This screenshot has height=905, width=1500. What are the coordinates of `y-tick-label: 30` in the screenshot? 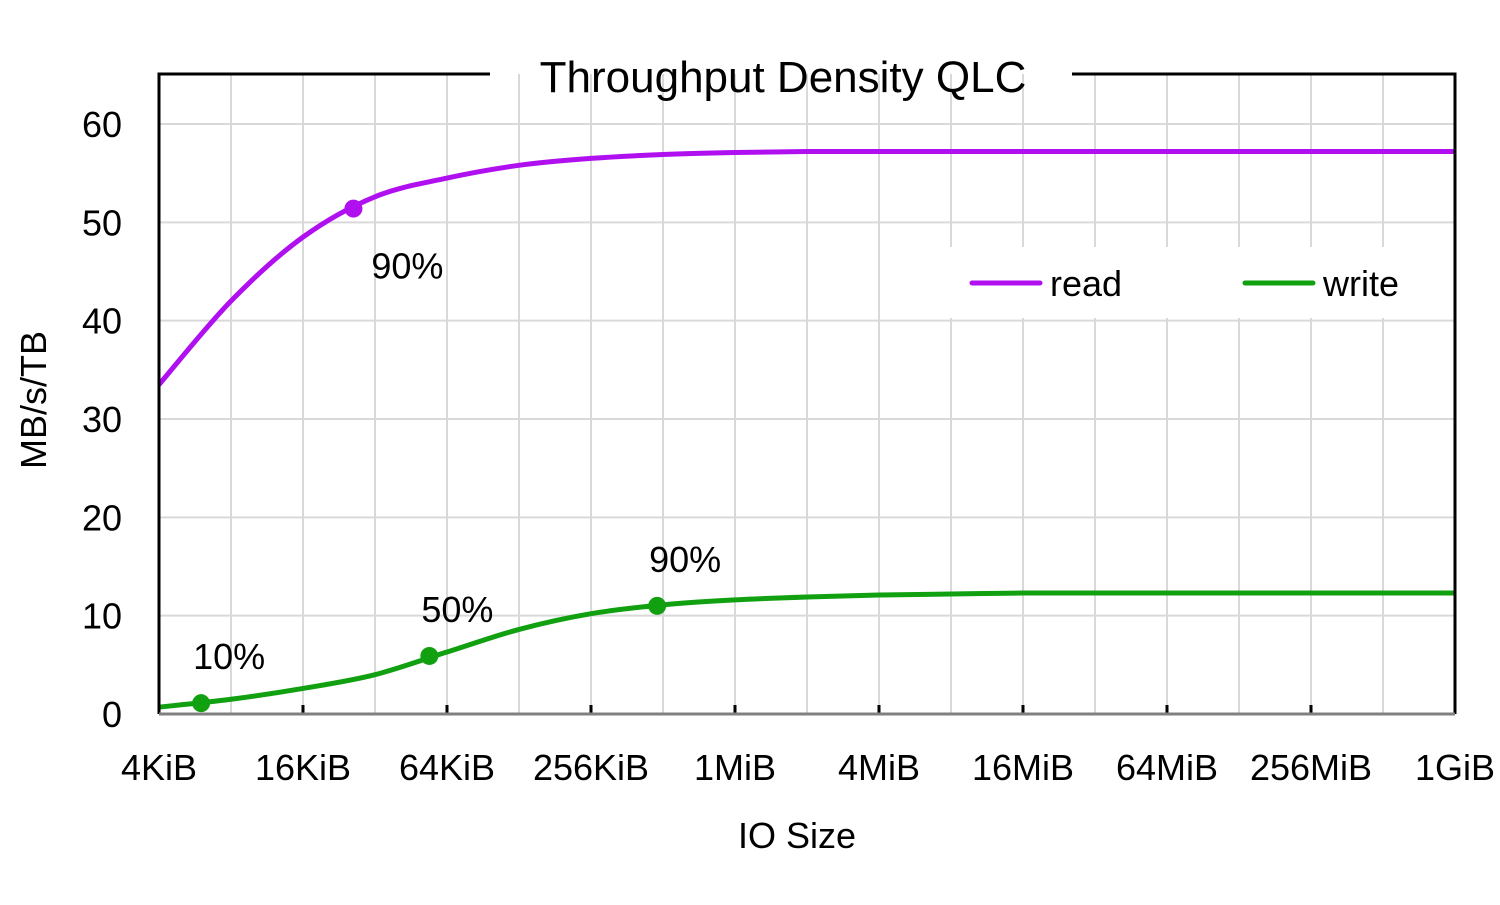 It's located at (102, 419).